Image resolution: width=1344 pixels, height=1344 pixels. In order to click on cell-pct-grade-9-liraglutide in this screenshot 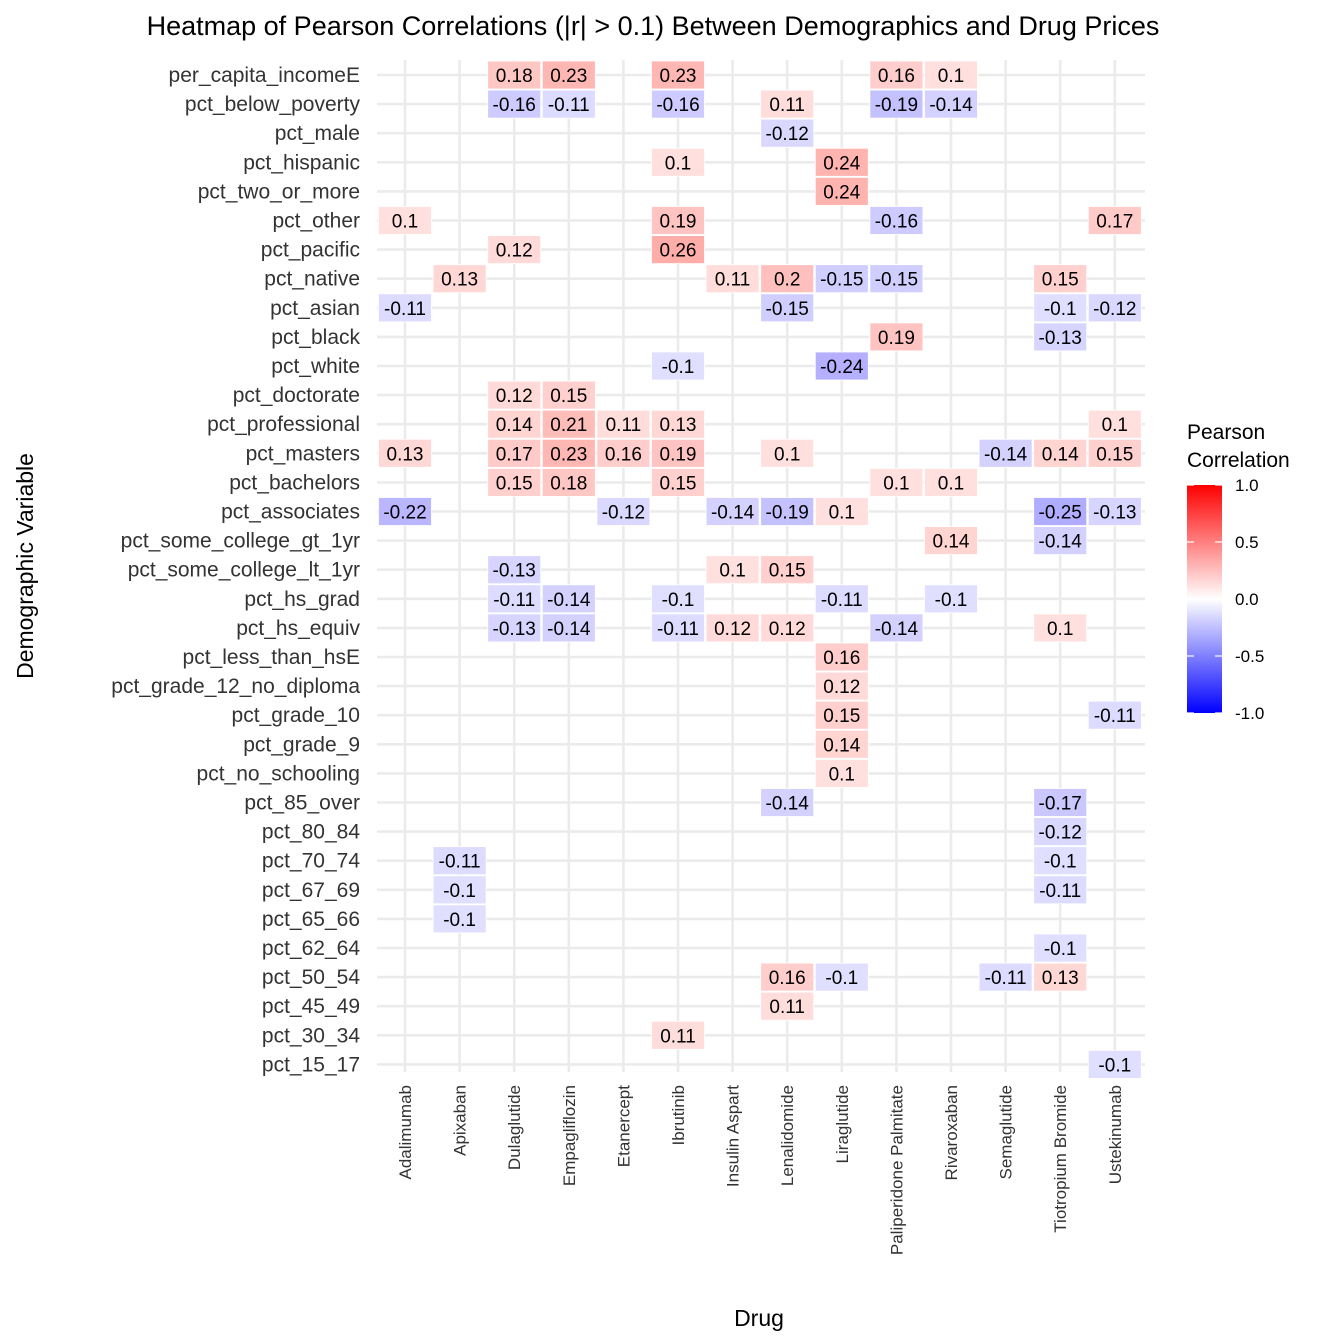, I will do `click(841, 744)`.